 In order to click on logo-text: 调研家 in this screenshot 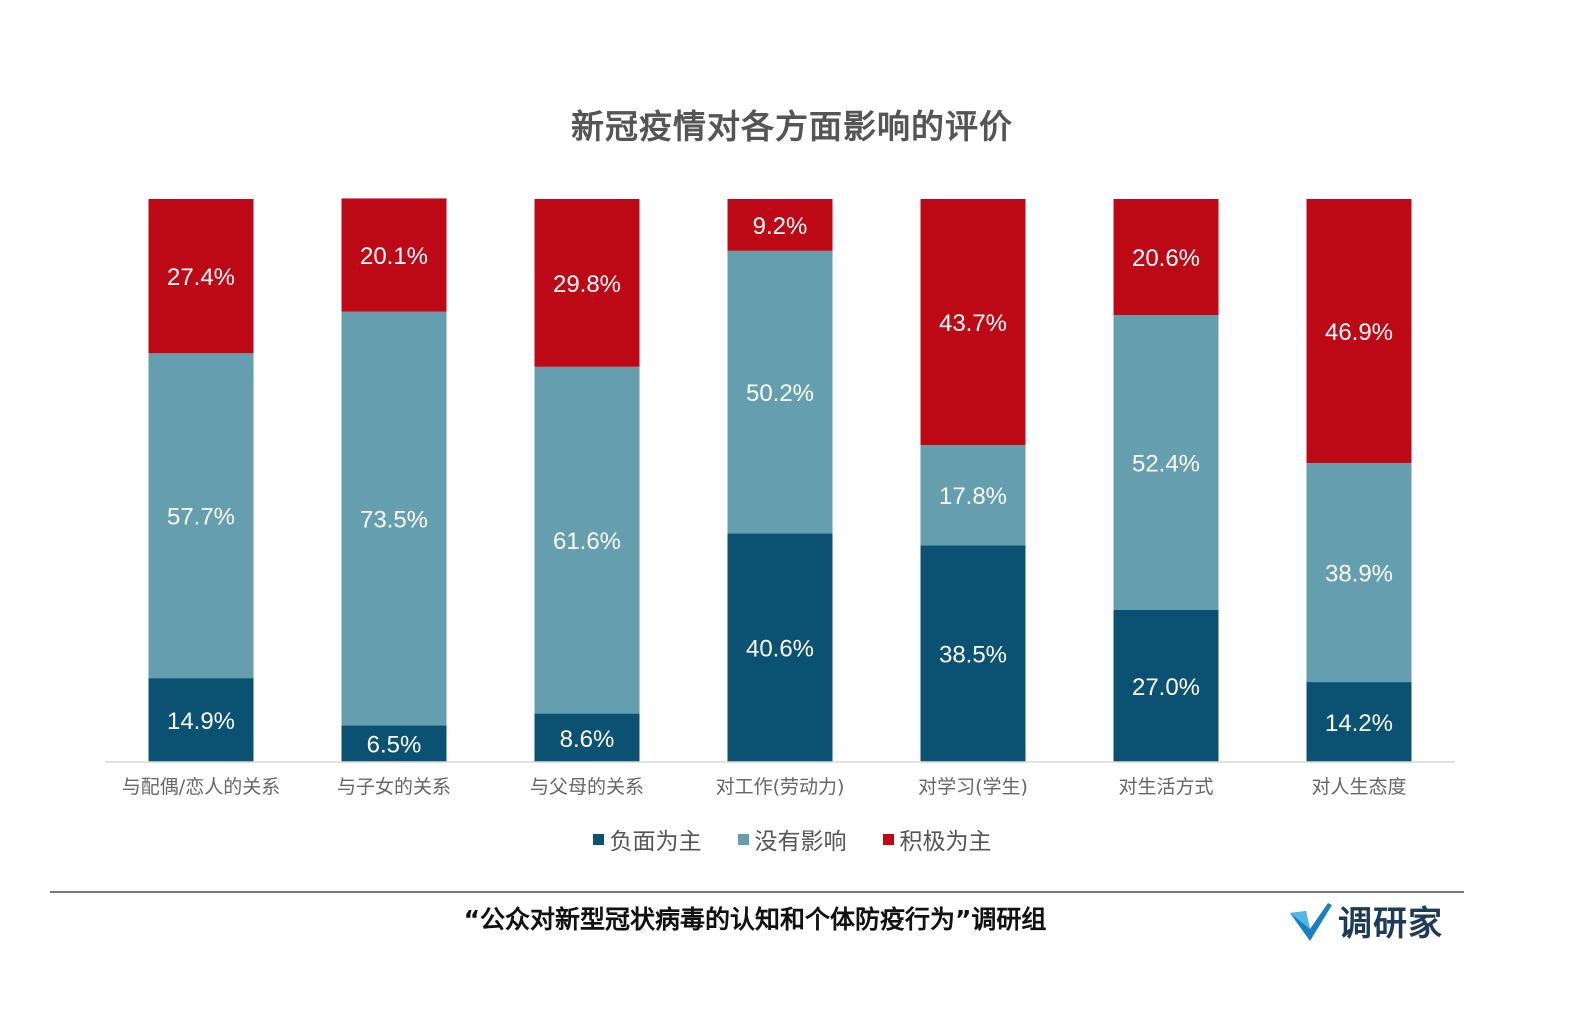, I will do `click(1390, 924)`.